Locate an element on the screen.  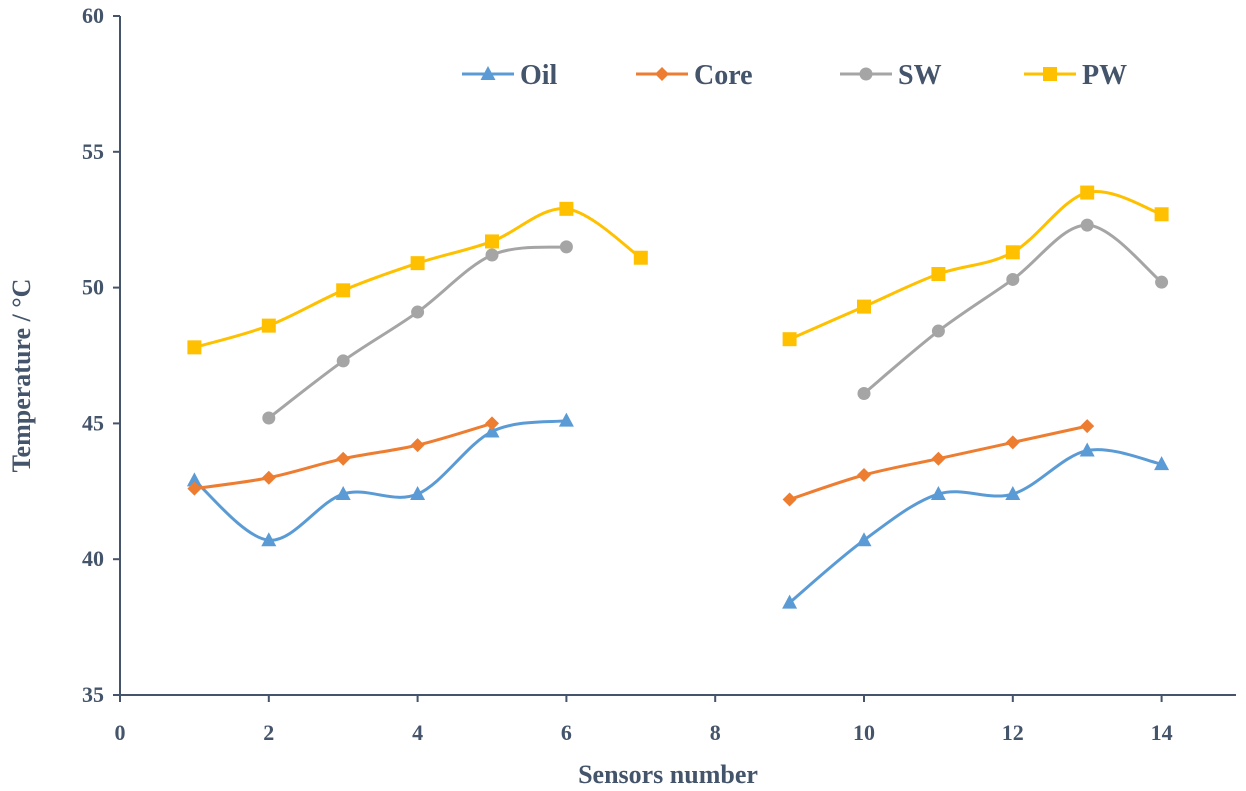
legend-label-sw: SW is located at coordinates (920, 75).